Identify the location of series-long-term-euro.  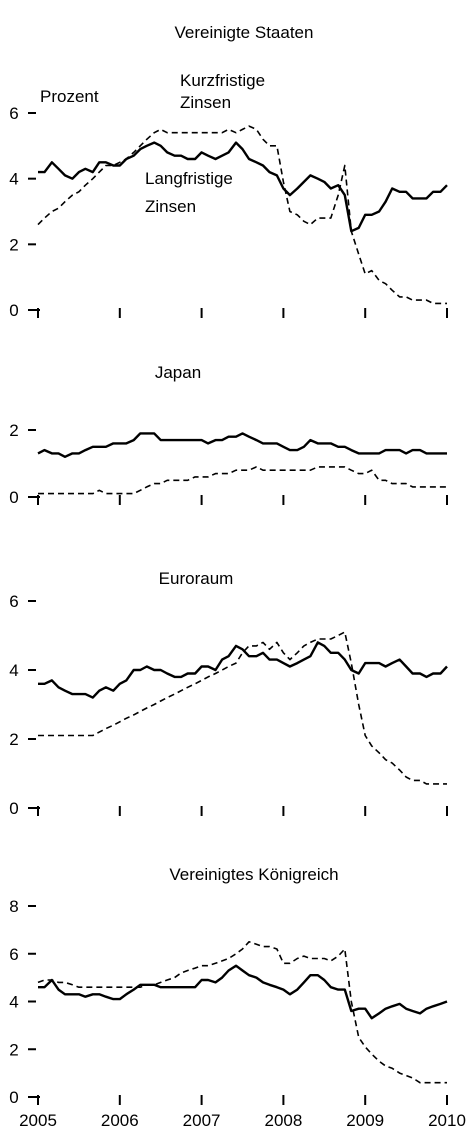
(243, 670).